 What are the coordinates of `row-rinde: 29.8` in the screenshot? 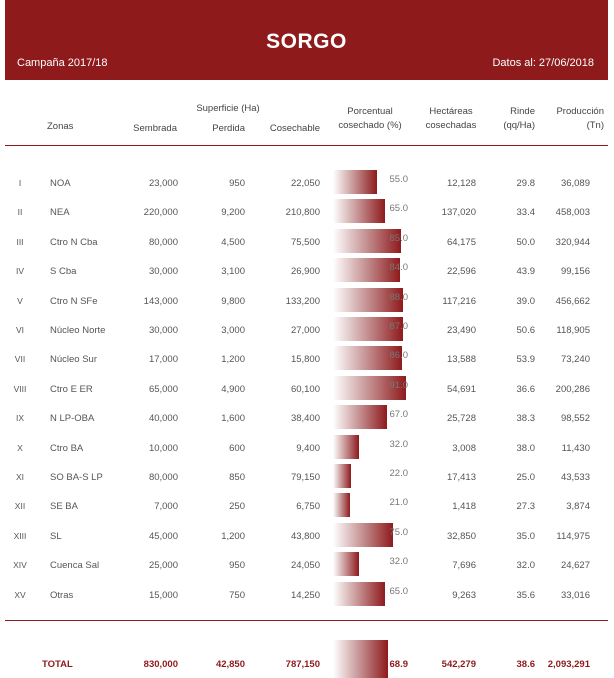 It's located at (526, 183).